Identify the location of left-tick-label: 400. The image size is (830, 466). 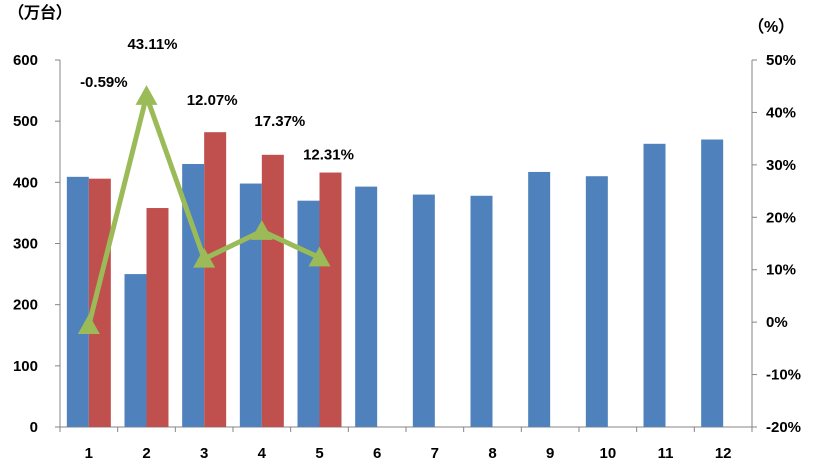
(25, 182).